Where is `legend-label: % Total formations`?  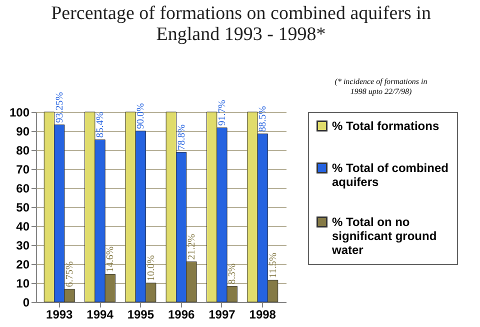 legend-label: % Total formations is located at coordinates (386, 126).